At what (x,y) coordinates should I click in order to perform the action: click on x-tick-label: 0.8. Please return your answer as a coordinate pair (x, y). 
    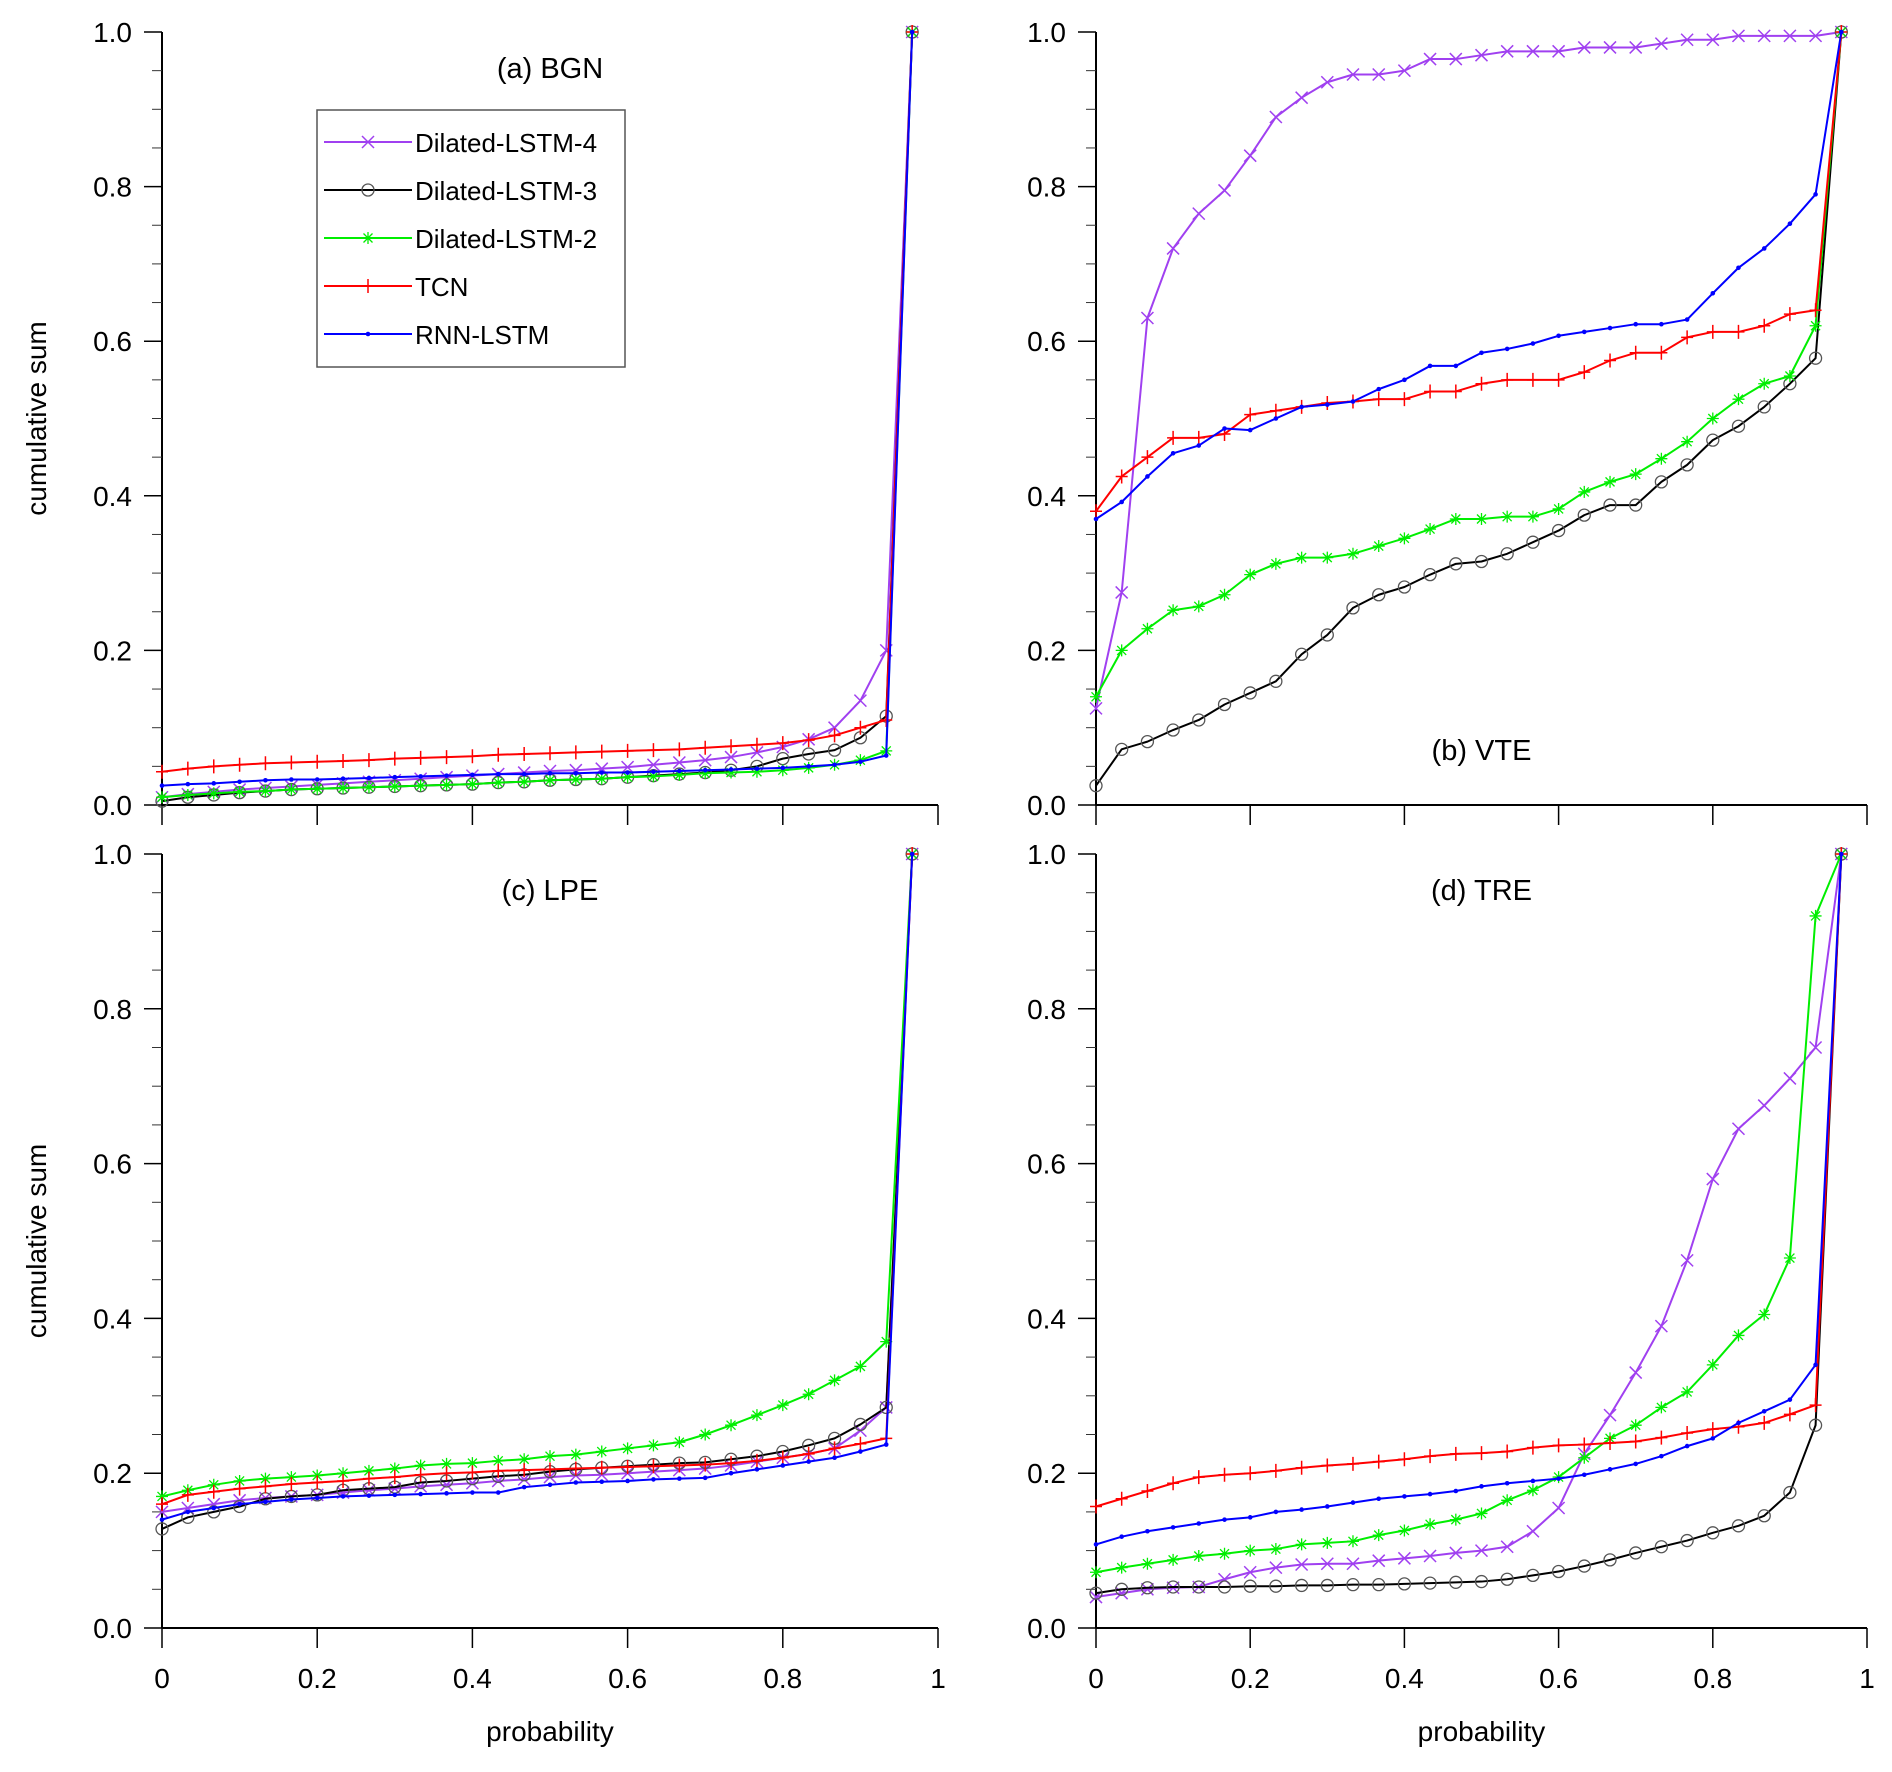
    Looking at the image, I should click on (1712, 1678).